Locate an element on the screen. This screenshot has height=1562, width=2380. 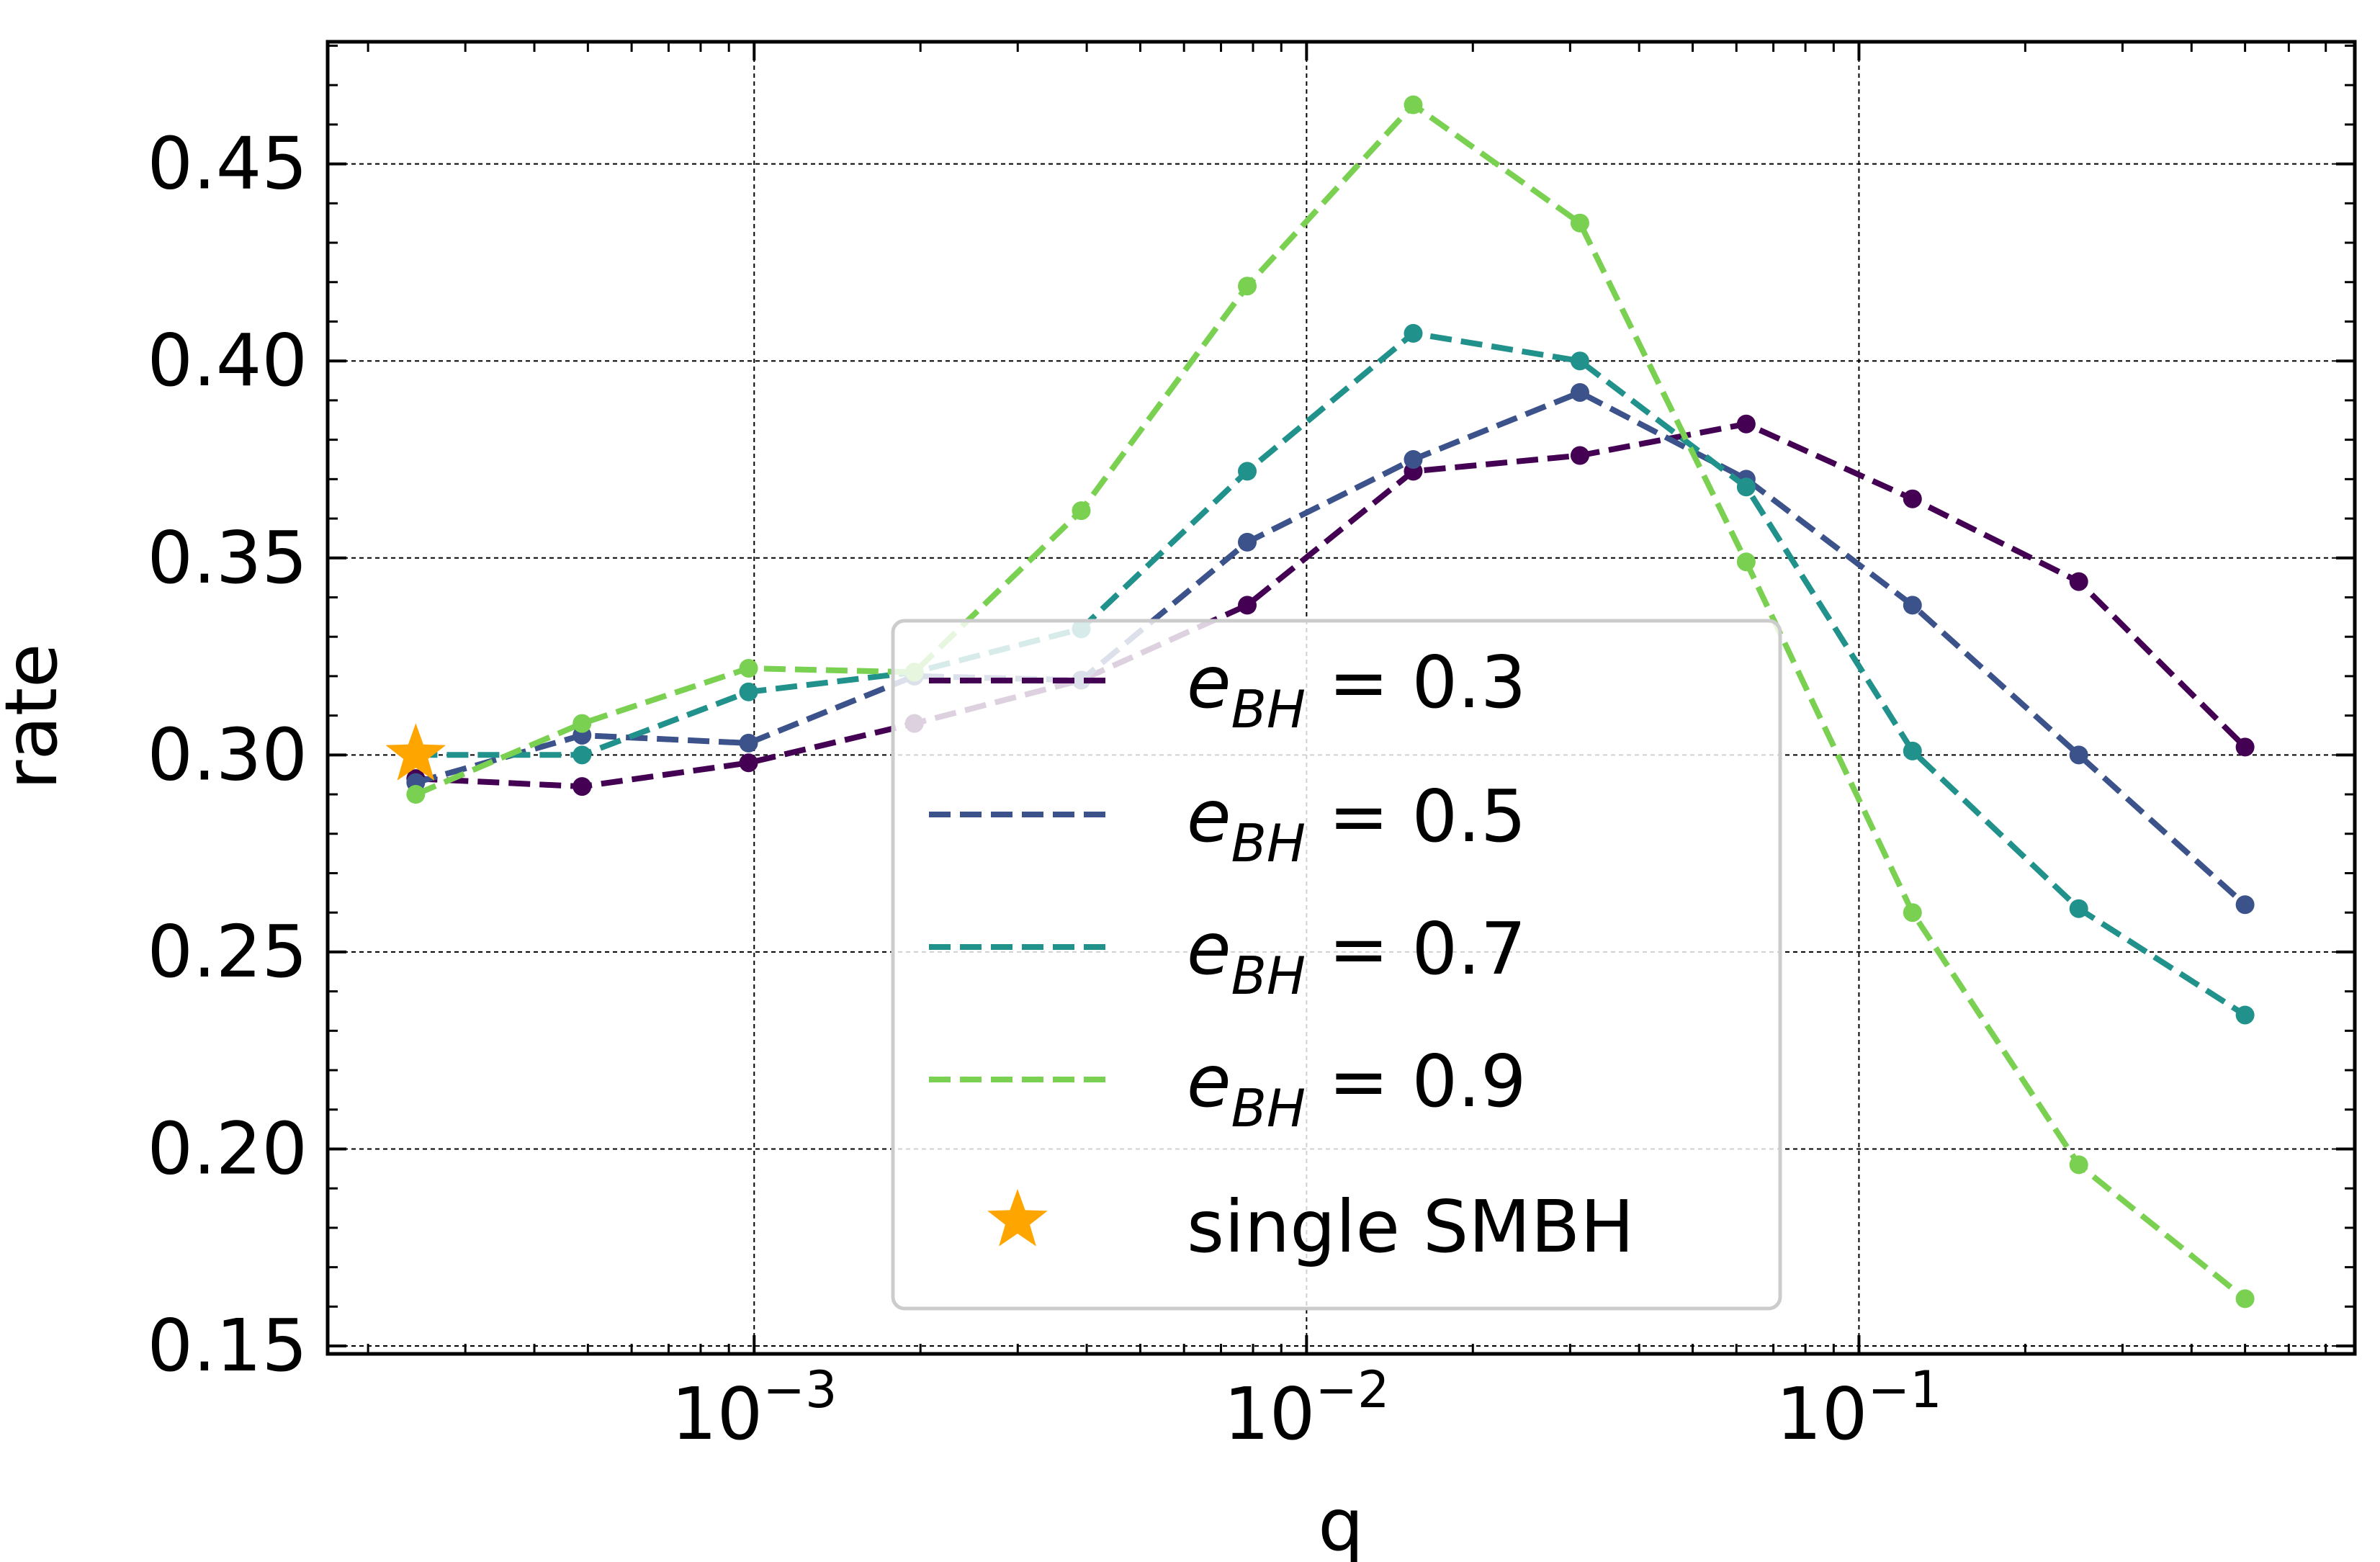
x-tick-label: 10⁻³ is located at coordinates (754, 1408).